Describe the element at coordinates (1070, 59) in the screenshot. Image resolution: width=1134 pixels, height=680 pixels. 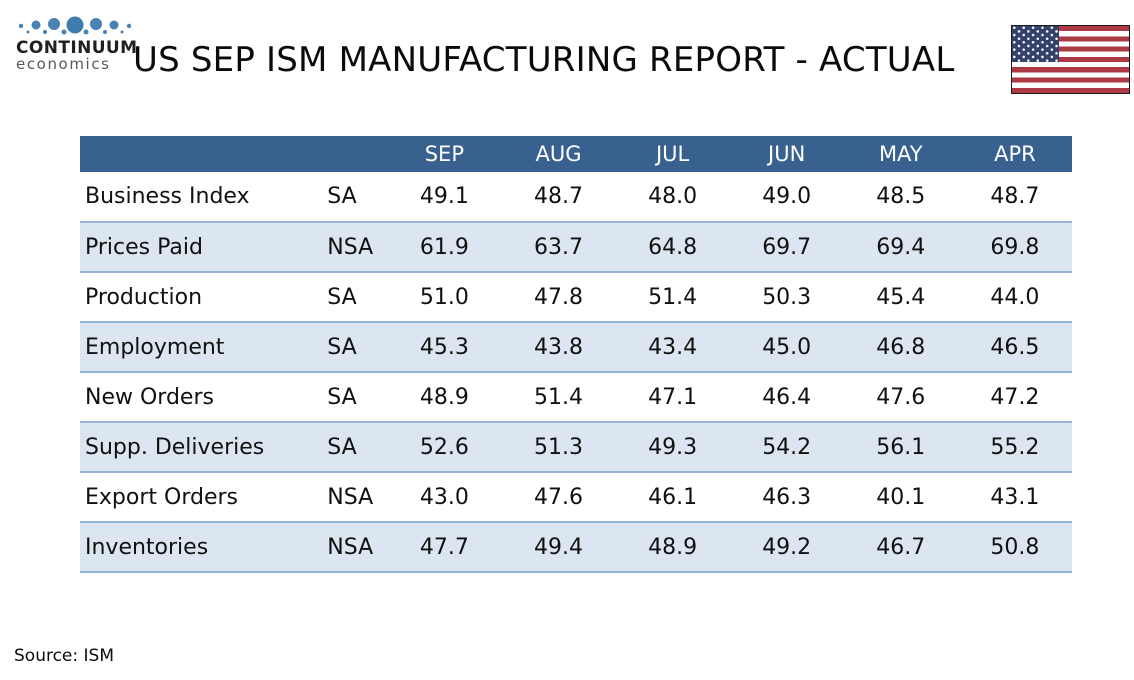
I see `us-flag-icon` at that location.